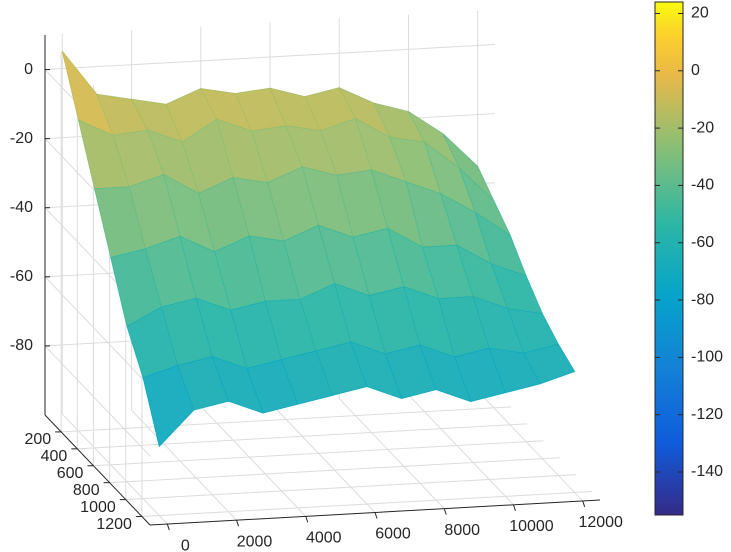 This screenshot has width=731, height=552. I want to click on y-tick-label: 800, so click(86, 490).